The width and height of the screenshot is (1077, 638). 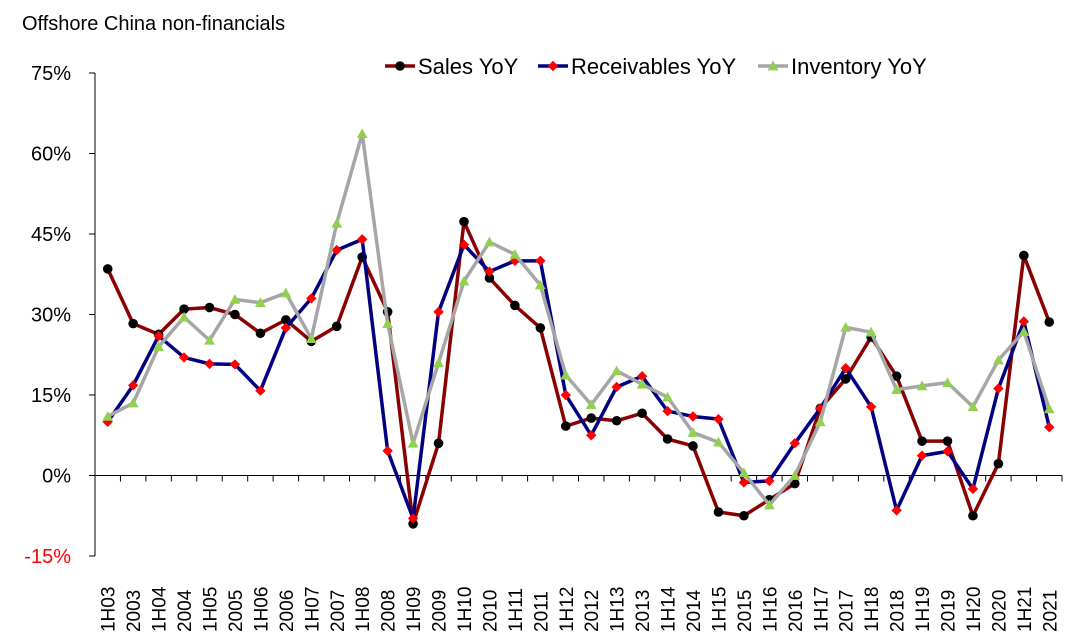 What do you see at coordinates (643, 611) in the screenshot?
I see `x-tick-label: 2013` at bounding box center [643, 611].